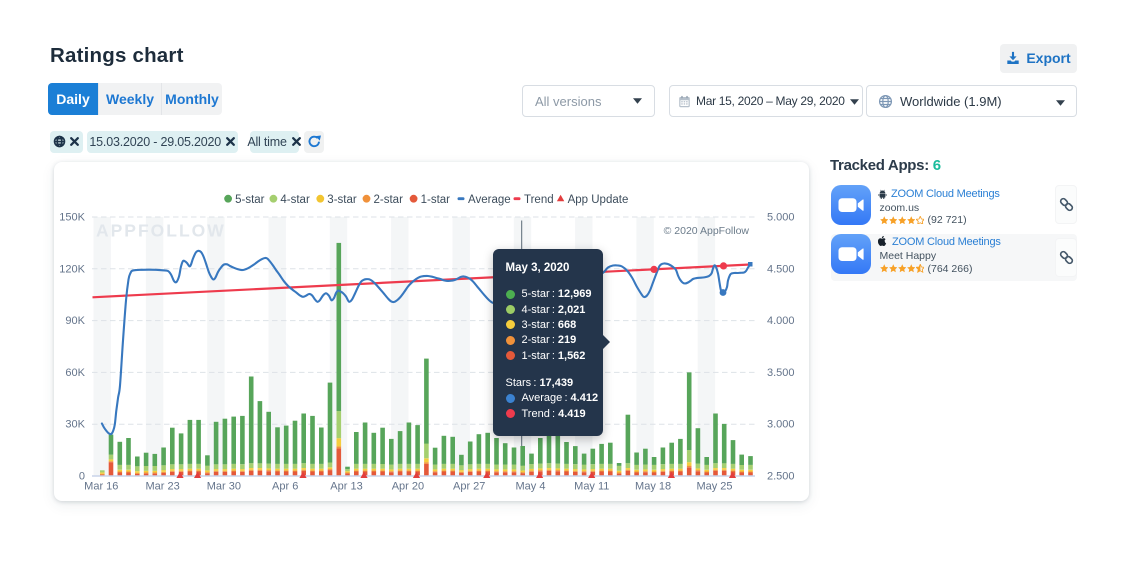  I want to click on svg-text: Apr 20, so click(408, 486).